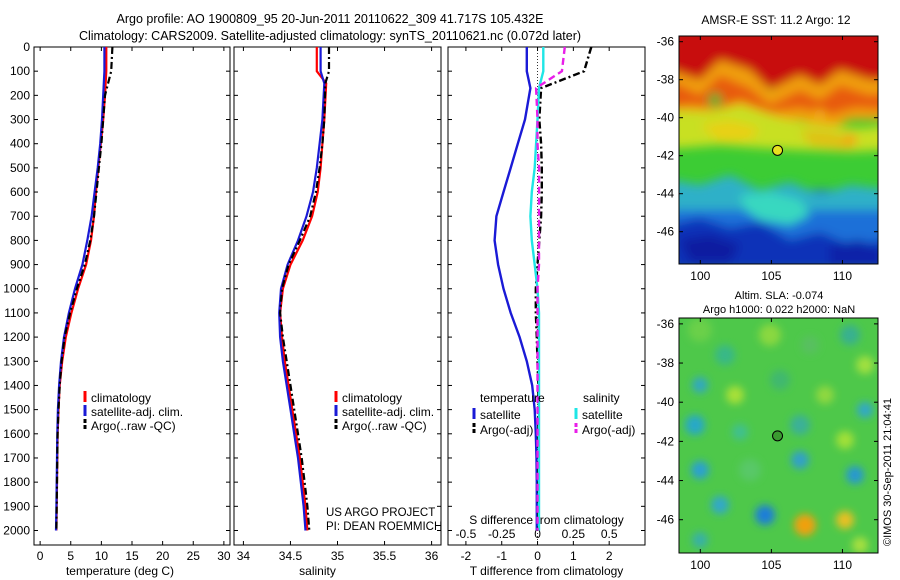 This screenshot has height=580, width=900. Describe the element at coordinates (515, 289) in the screenshot. I see `series-line-temperature-satellite` at that location.